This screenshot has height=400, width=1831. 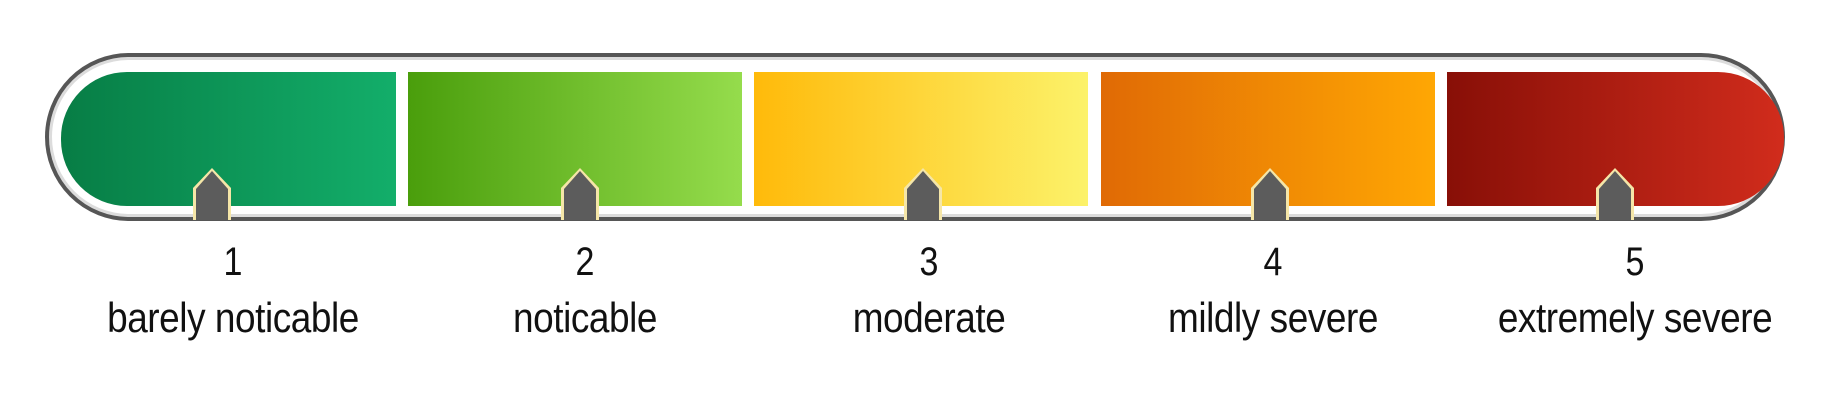 I want to click on level-2-caption: 2 noticable, so click(x=585, y=291).